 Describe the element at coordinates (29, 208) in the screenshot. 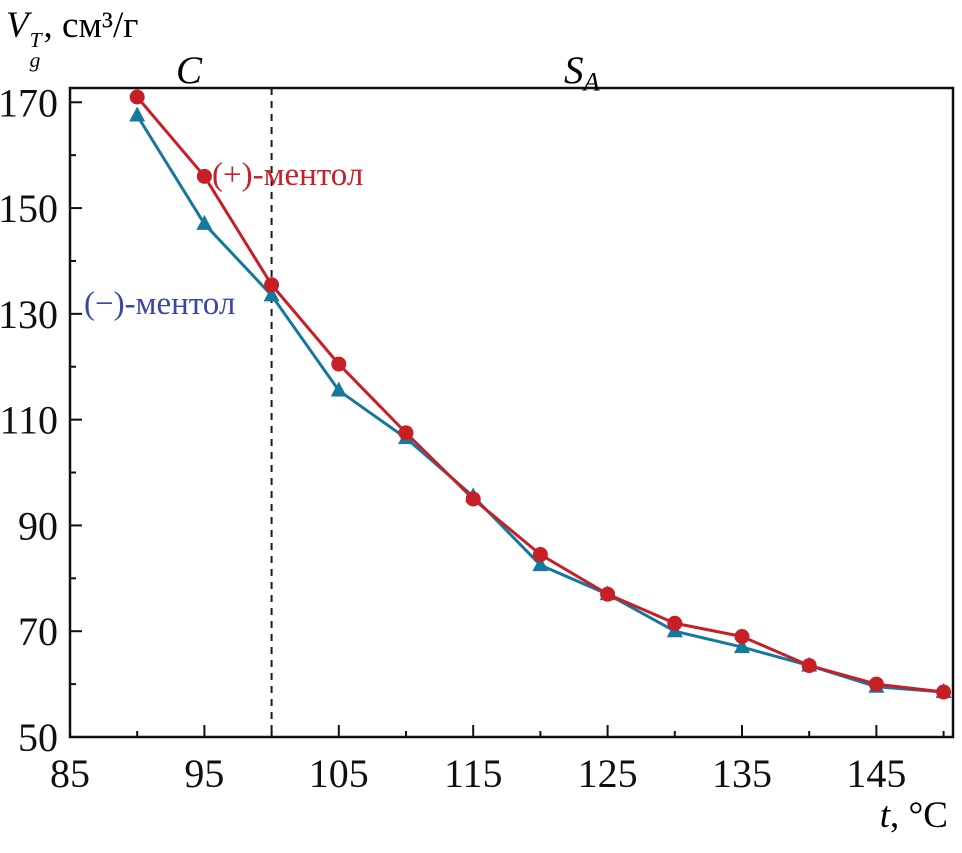

I see `y-tick-label: 150` at that location.